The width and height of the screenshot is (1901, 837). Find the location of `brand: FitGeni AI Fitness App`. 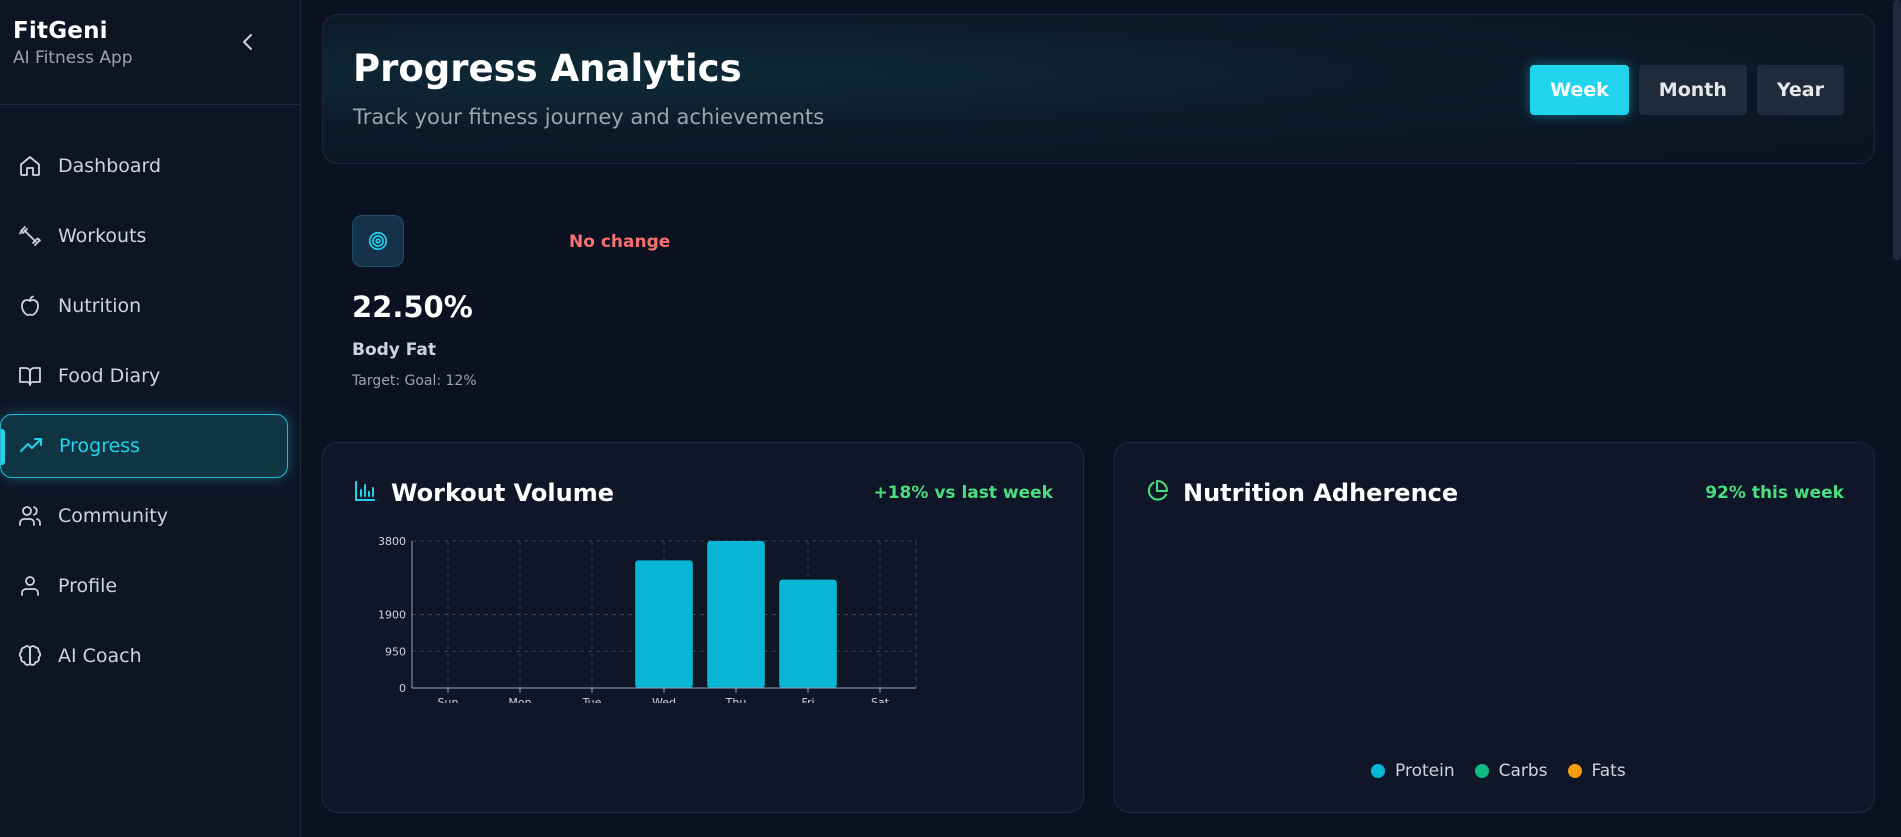

brand: FitGeni AI Fitness App is located at coordinates (73, 43).